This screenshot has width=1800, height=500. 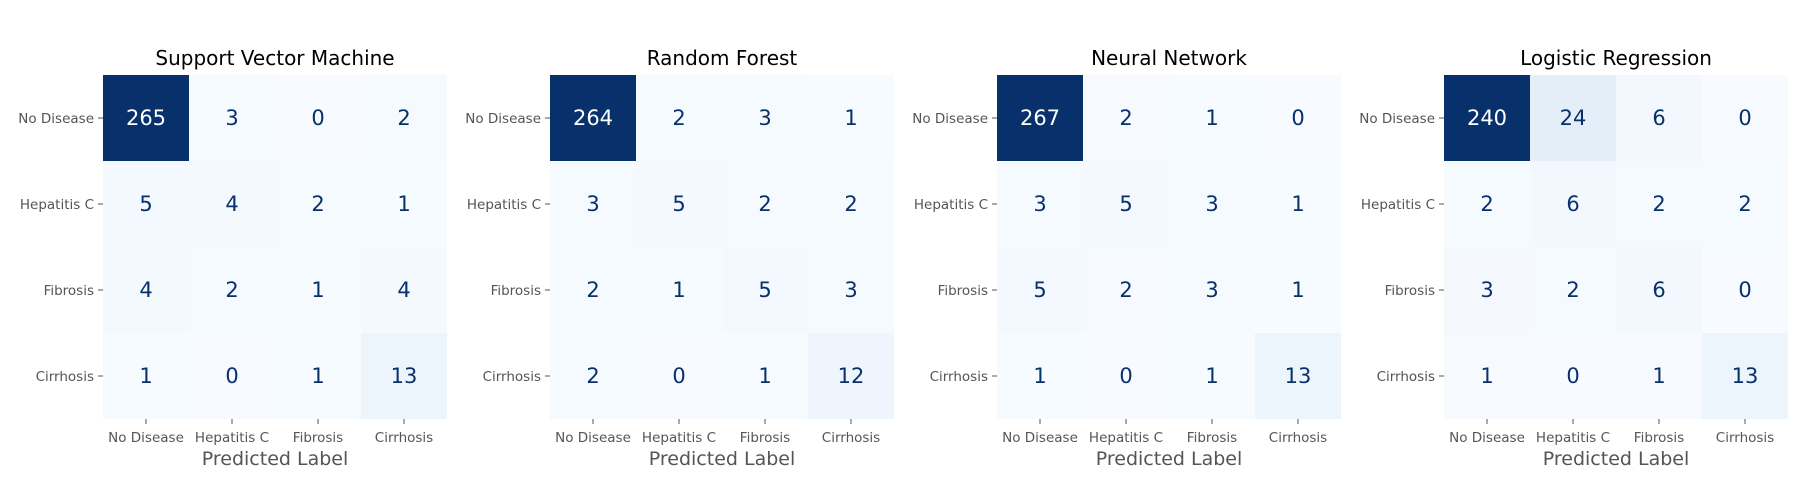 I want to click on cell-value-label: 240, so click(x=1487, y=118).